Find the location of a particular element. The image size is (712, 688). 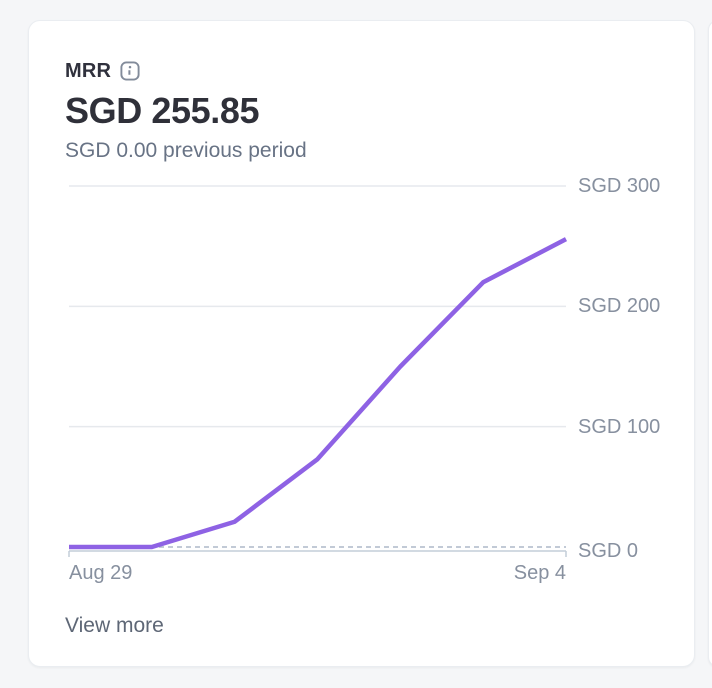

y-tick-label: SGD 200 is located at coordinates (619, 306).